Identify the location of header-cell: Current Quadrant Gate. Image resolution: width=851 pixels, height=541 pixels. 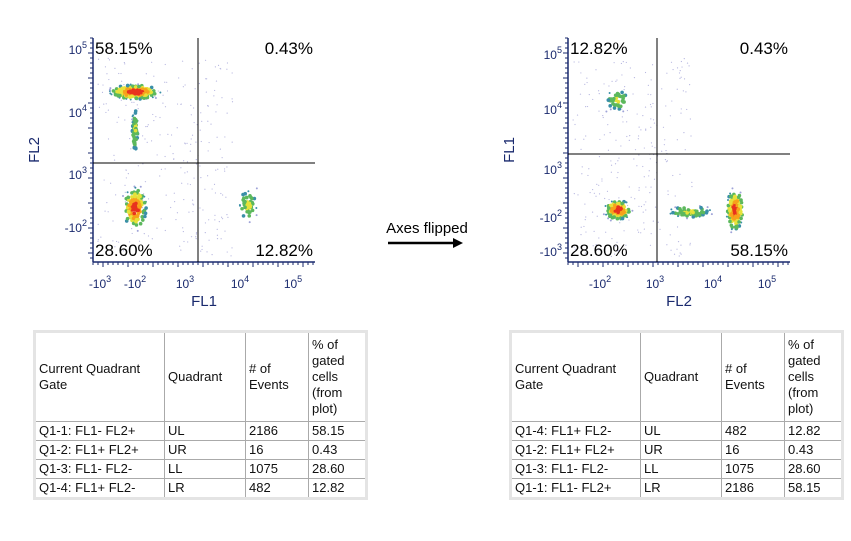
(99, 376).